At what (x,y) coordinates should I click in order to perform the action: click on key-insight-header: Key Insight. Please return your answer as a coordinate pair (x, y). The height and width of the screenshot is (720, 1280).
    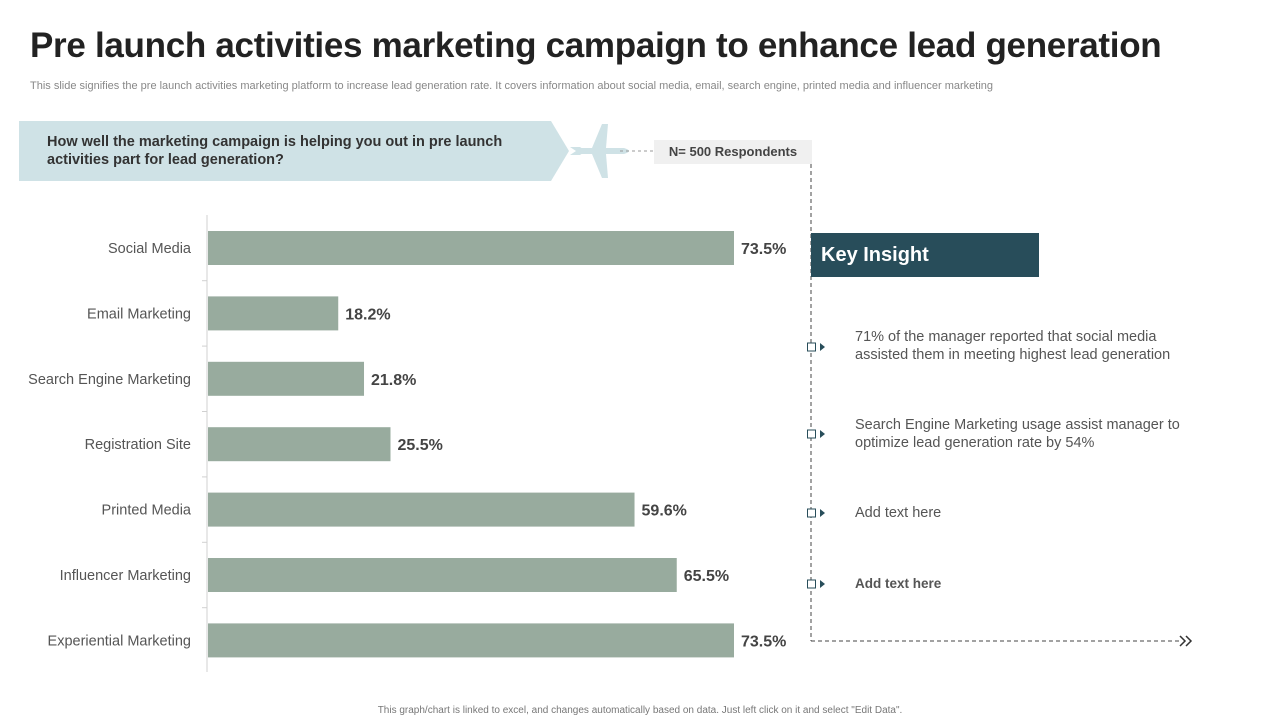
    Looking at the image, I should click on (925, 255).